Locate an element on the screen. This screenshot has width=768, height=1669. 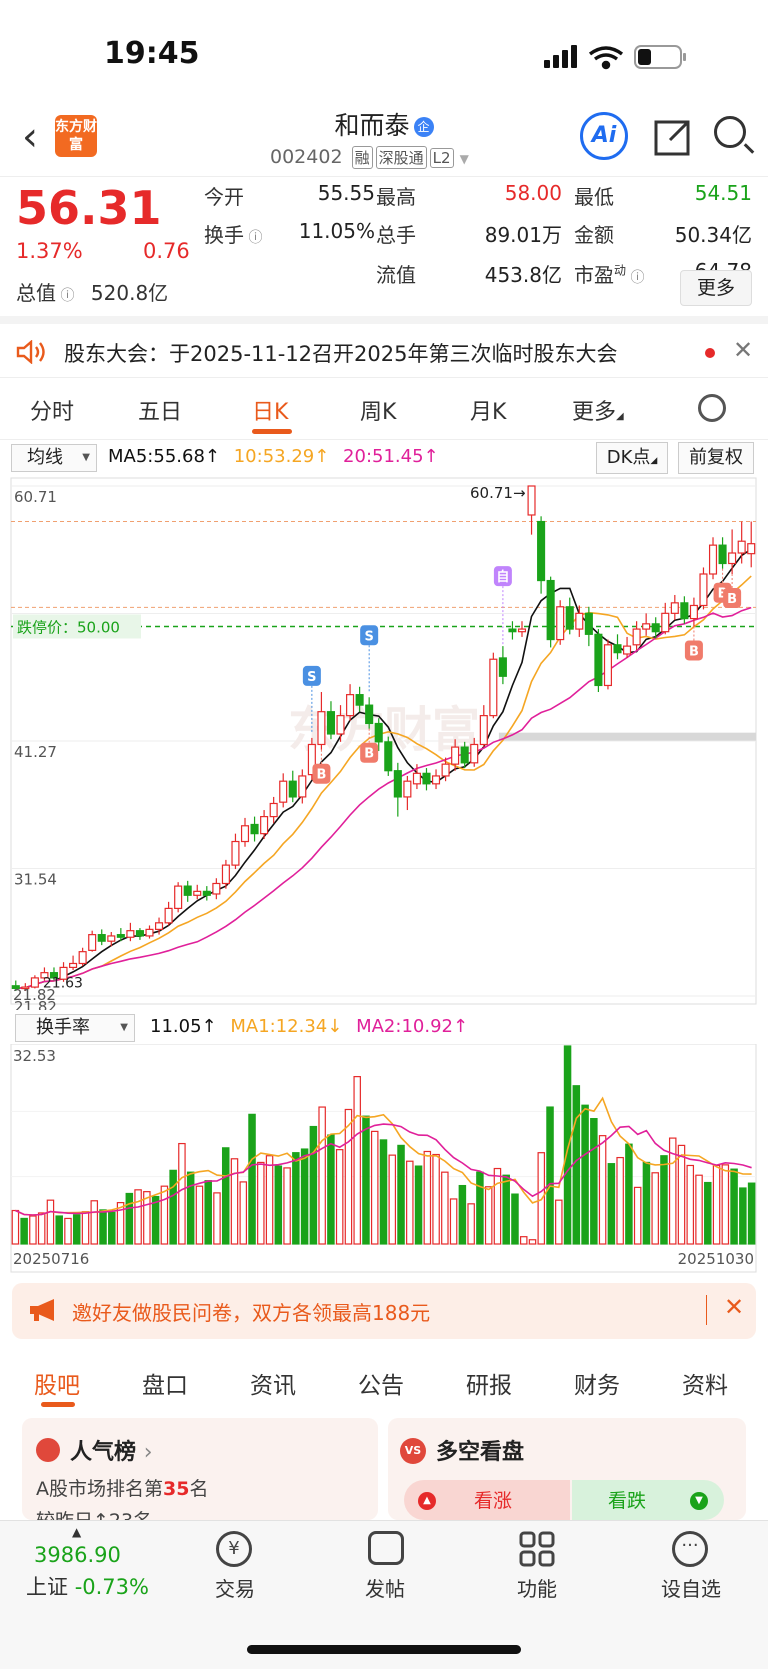
ai-button: Ai is located at coordinates (604, 136).